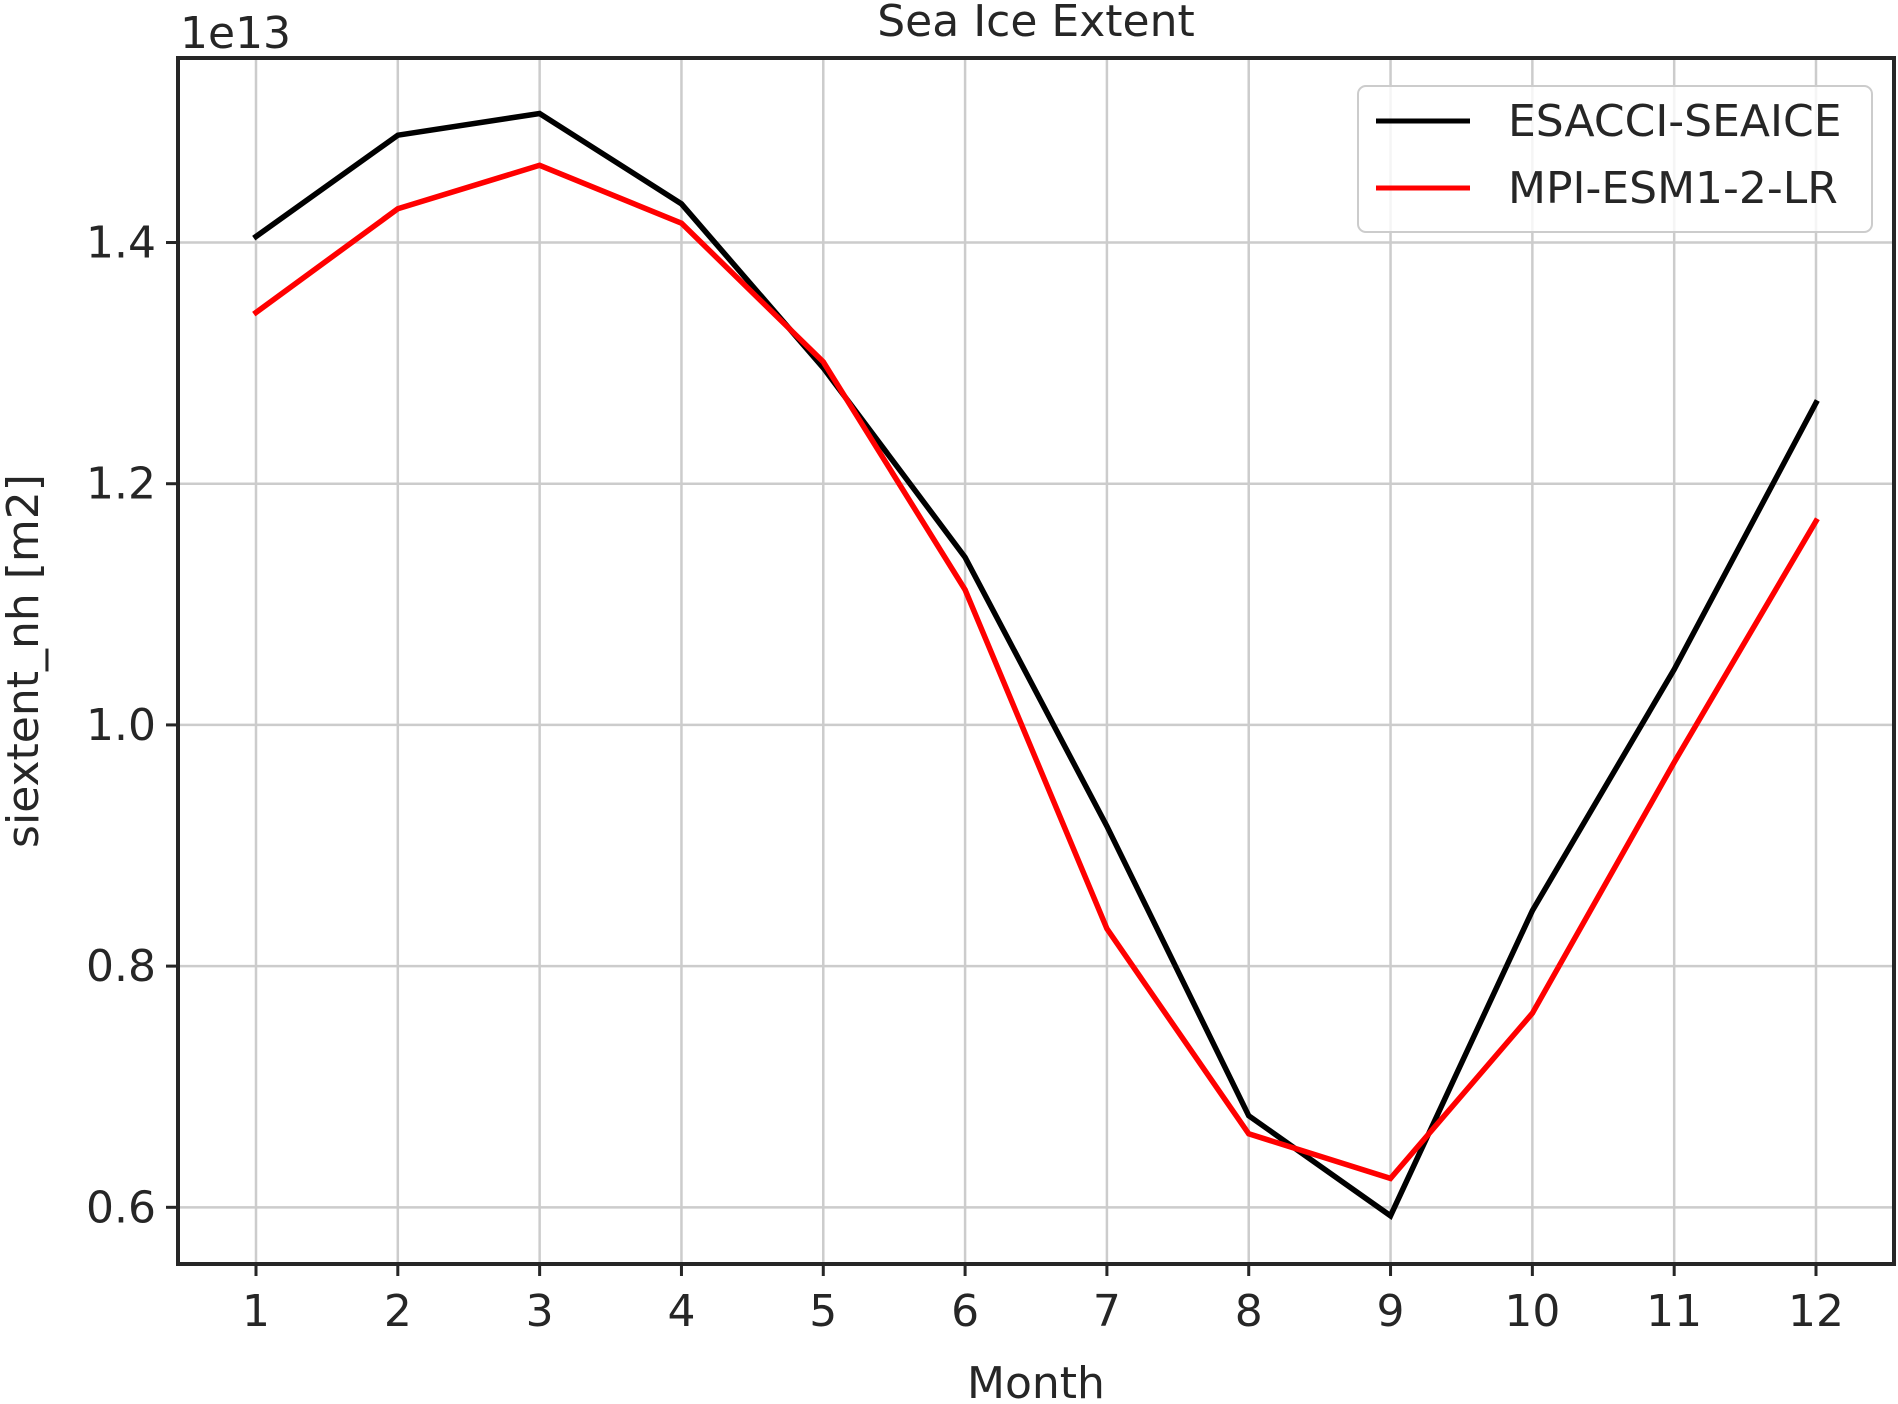 The image size is (1898, 1404). I want to click on legend: ESACCI-SEAICE MPI-ESM1-2-LR, so click(1615, 159).